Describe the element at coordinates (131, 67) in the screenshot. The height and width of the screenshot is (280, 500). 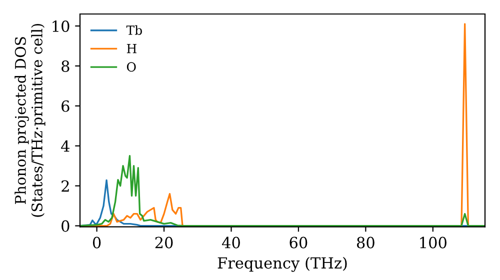
I see `legend-label: O` at that location.